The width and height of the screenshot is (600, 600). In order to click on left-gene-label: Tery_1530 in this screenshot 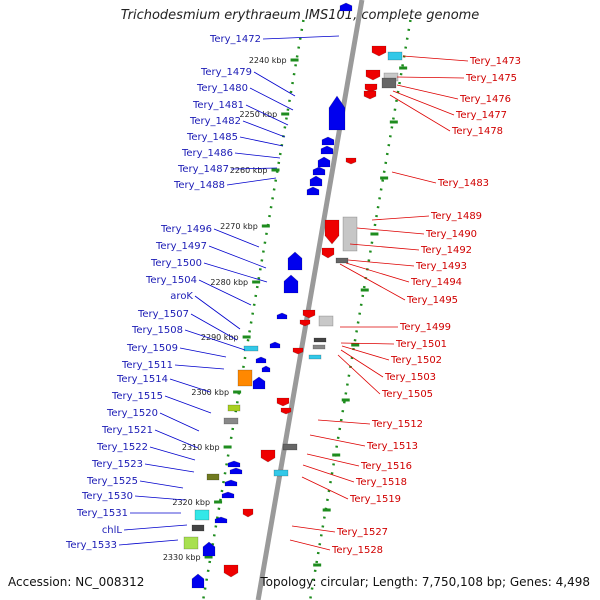, I will do `click(107, 496)`.